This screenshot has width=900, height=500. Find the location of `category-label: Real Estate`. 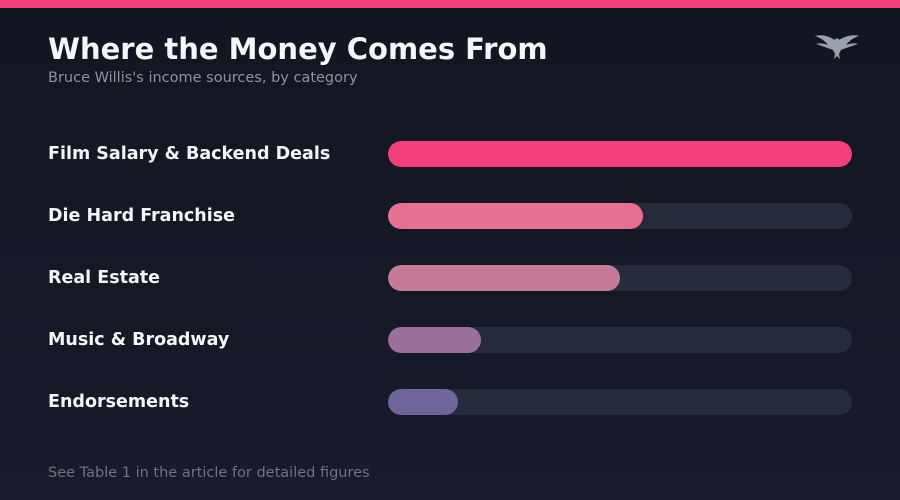

category-label: Real Estate is located at coordinates (104, 278).